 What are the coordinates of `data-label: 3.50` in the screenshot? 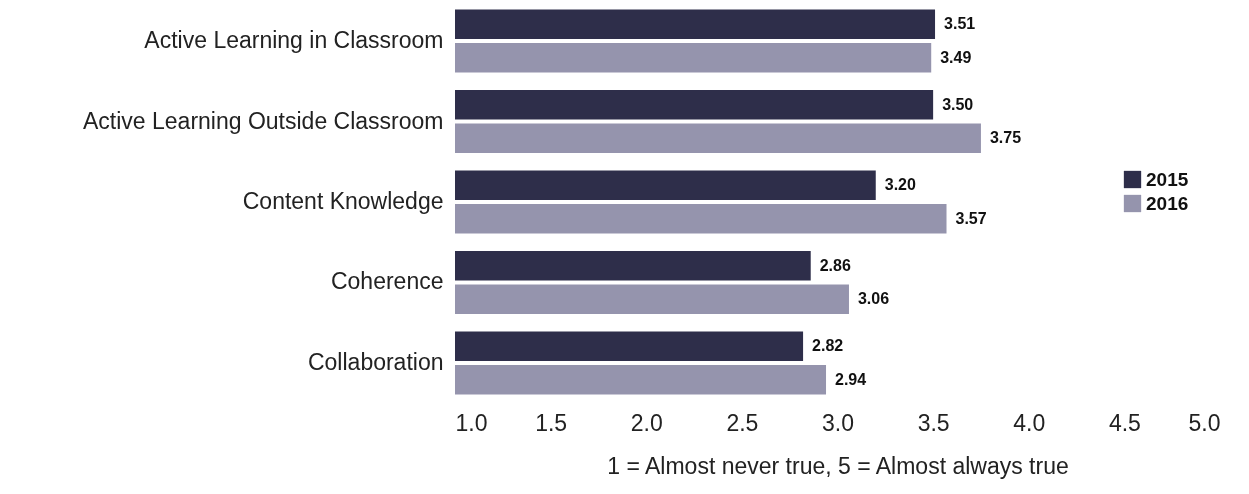 It's located at (958, 104).